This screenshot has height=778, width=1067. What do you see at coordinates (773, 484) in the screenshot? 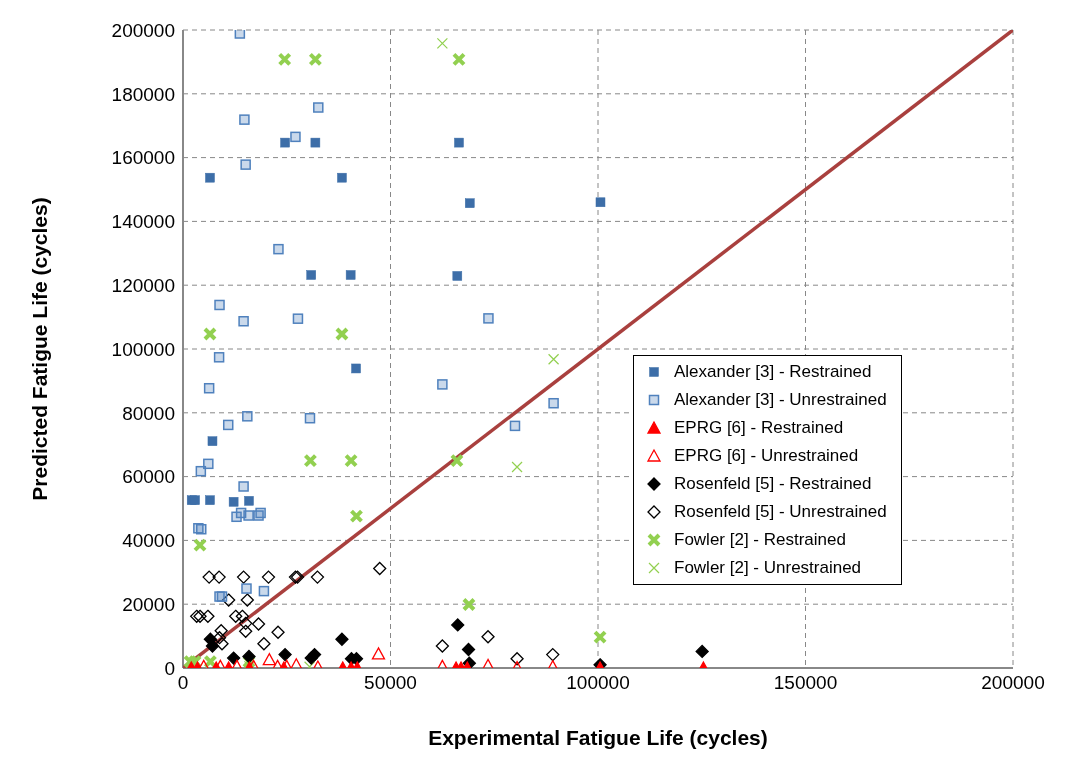
I see `legend-label: Rosenfeld [5] - Restrained` at bounding box center [773, 484].